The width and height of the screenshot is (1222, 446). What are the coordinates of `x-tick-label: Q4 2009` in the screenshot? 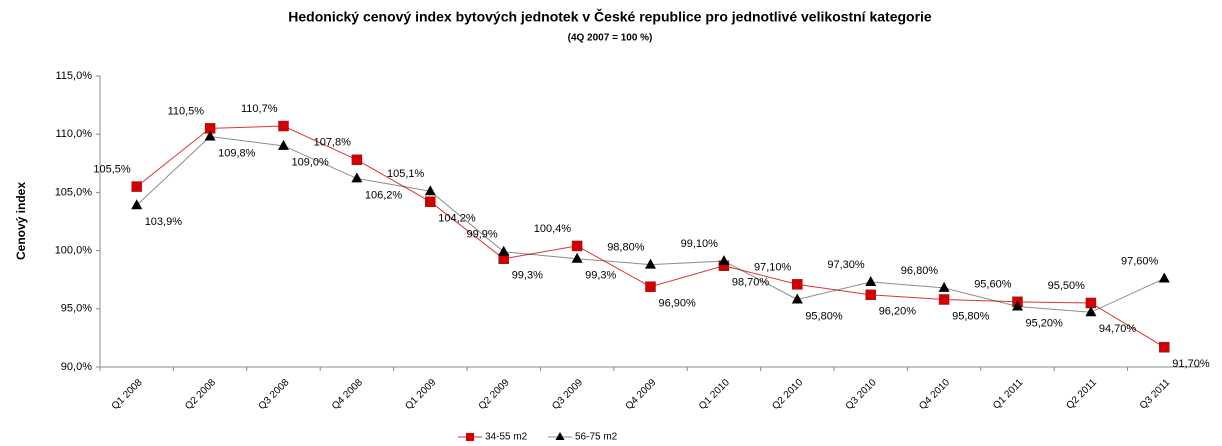 It's located at (641, 394).